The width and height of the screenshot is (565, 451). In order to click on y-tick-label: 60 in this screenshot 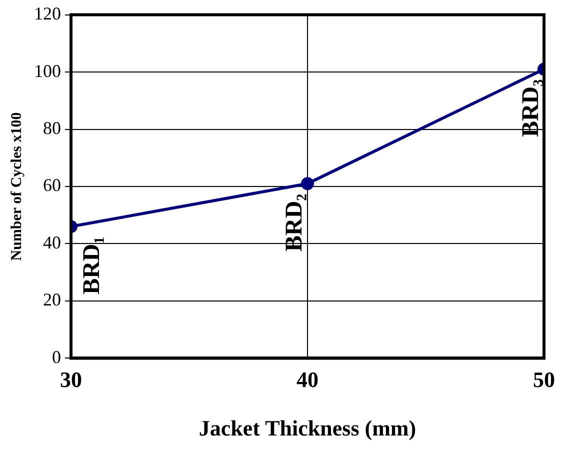, I will do `click(52, 185)`.